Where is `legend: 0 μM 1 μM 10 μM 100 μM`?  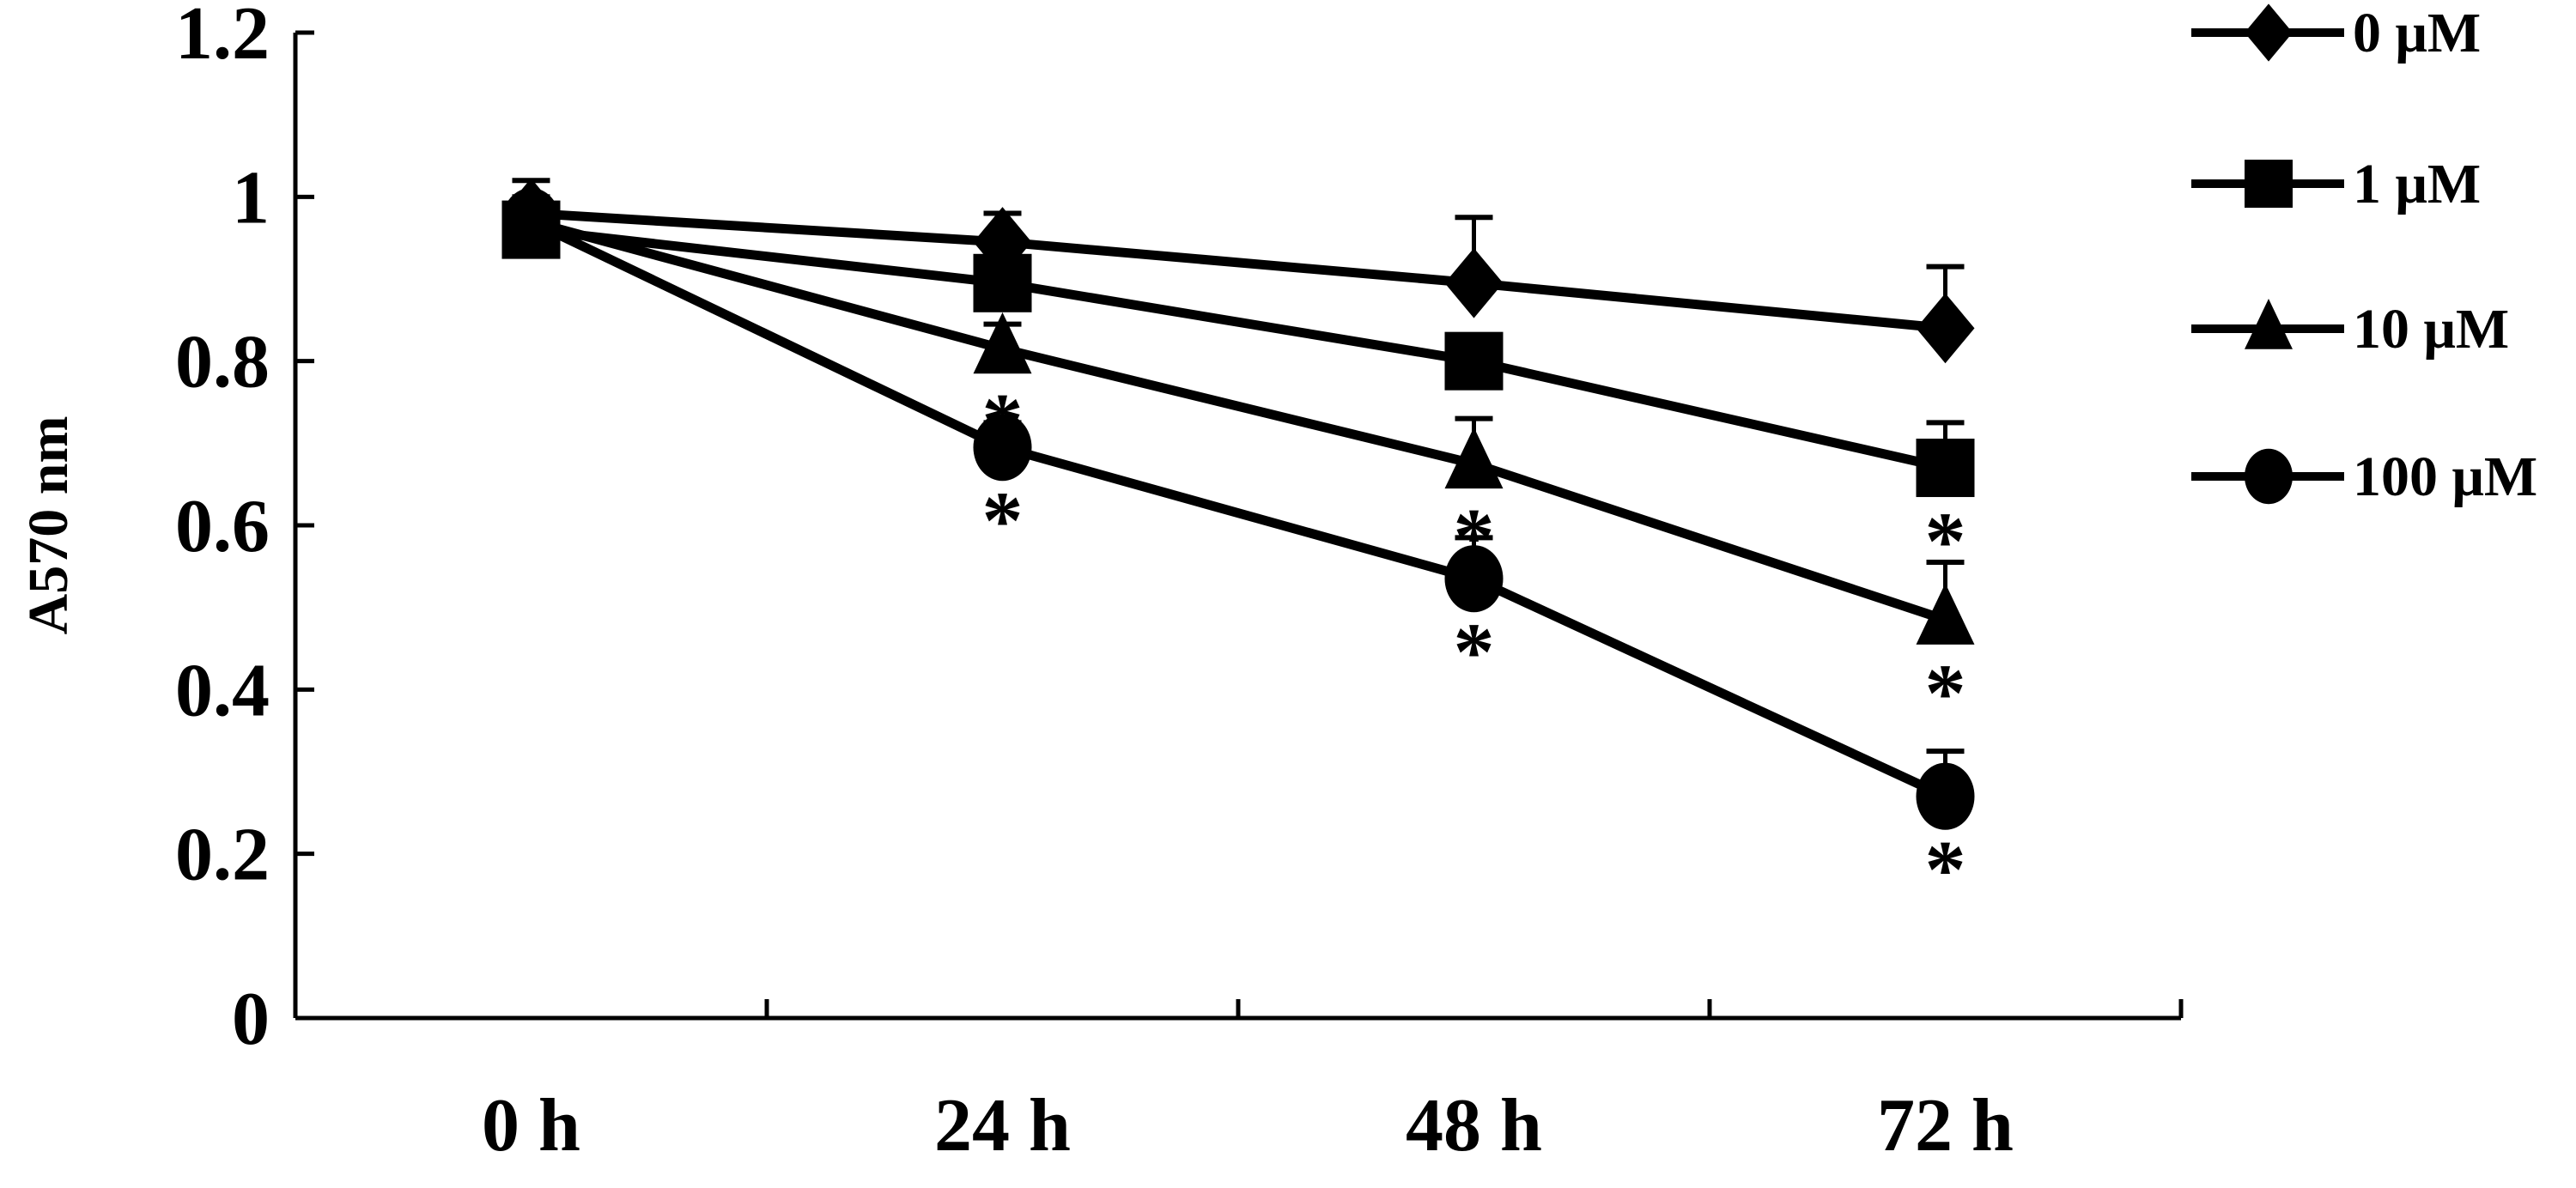 legend: 0 μM 1 μM 10 μM 100 μM is located at coordinates (2364, 255).